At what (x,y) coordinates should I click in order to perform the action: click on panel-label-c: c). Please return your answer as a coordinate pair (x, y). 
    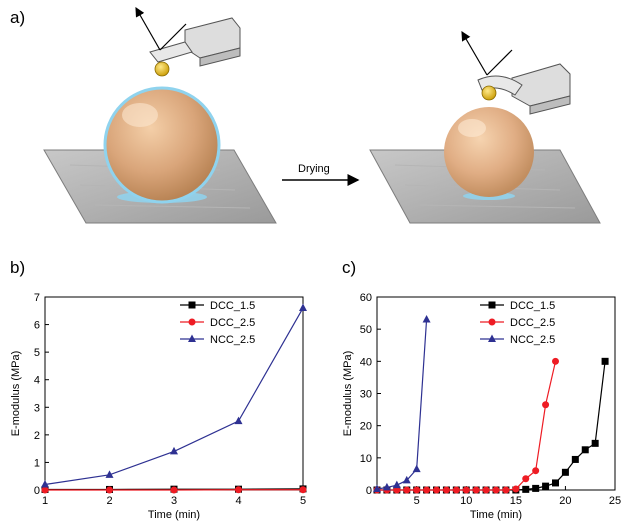
    Looking at the image, I should click on (349, 267).